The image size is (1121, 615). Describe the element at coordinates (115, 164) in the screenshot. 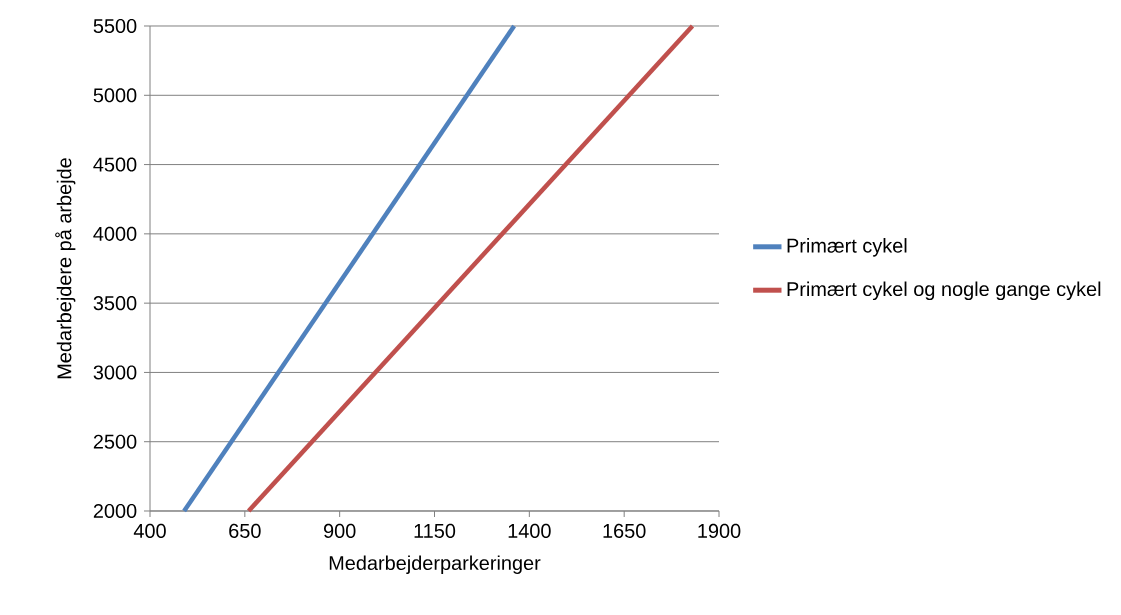

I see `y-tick-label: 4500` at that location.